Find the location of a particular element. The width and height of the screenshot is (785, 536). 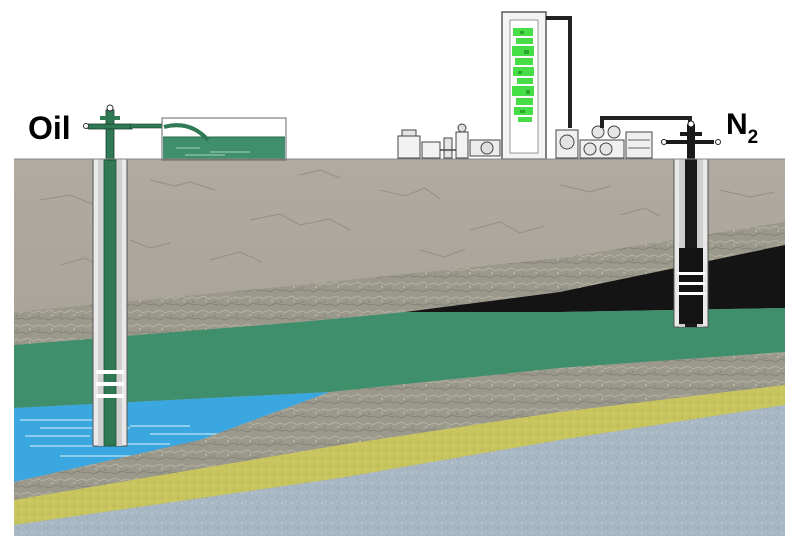

nitrogen-label: N2 is located at coordinates (742, 128).